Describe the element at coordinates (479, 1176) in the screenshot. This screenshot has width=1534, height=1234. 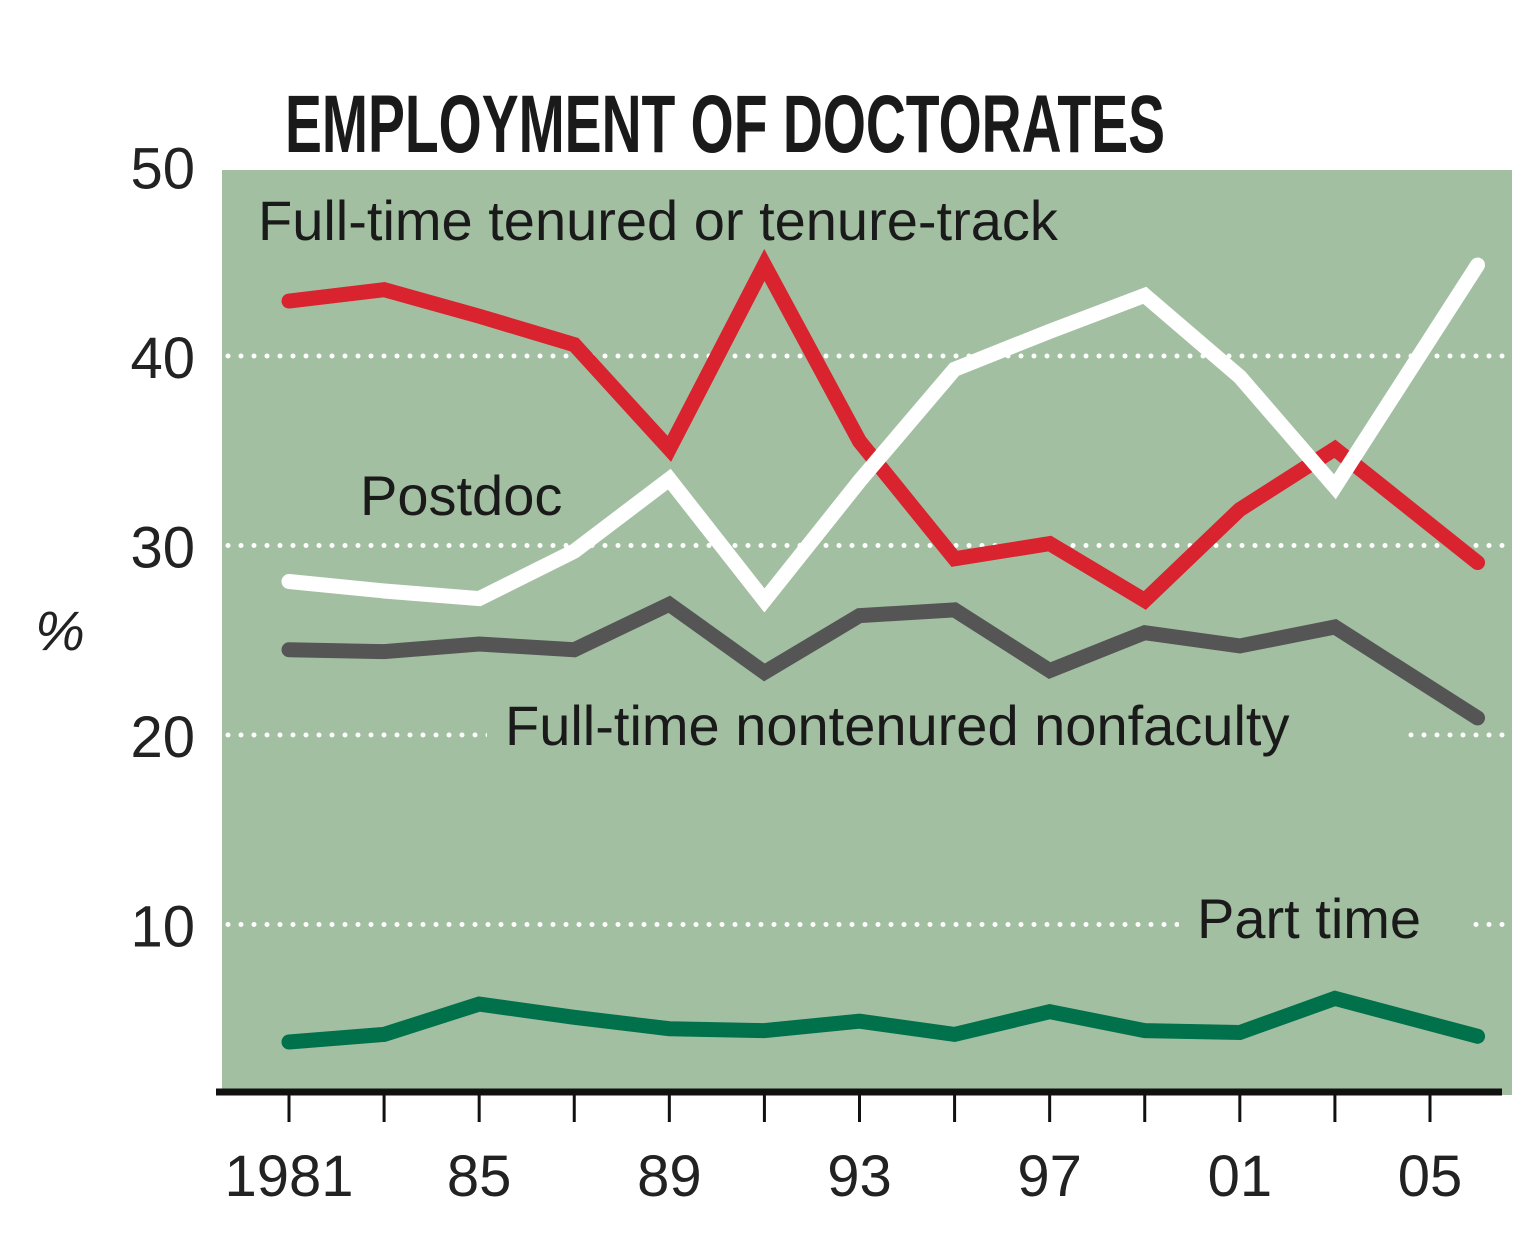
I see `x-tick-label: 85` at that location.